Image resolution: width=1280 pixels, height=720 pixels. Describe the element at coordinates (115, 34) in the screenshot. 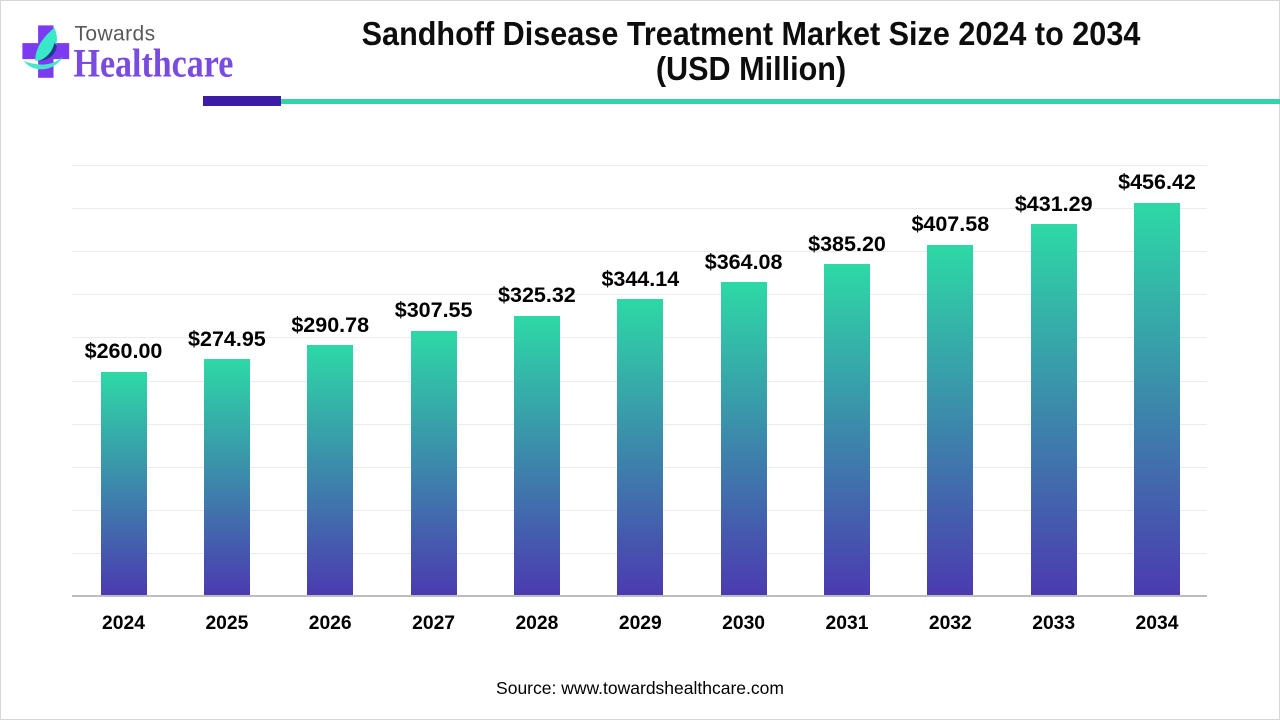

I see `svg-text: Towards` at that location.